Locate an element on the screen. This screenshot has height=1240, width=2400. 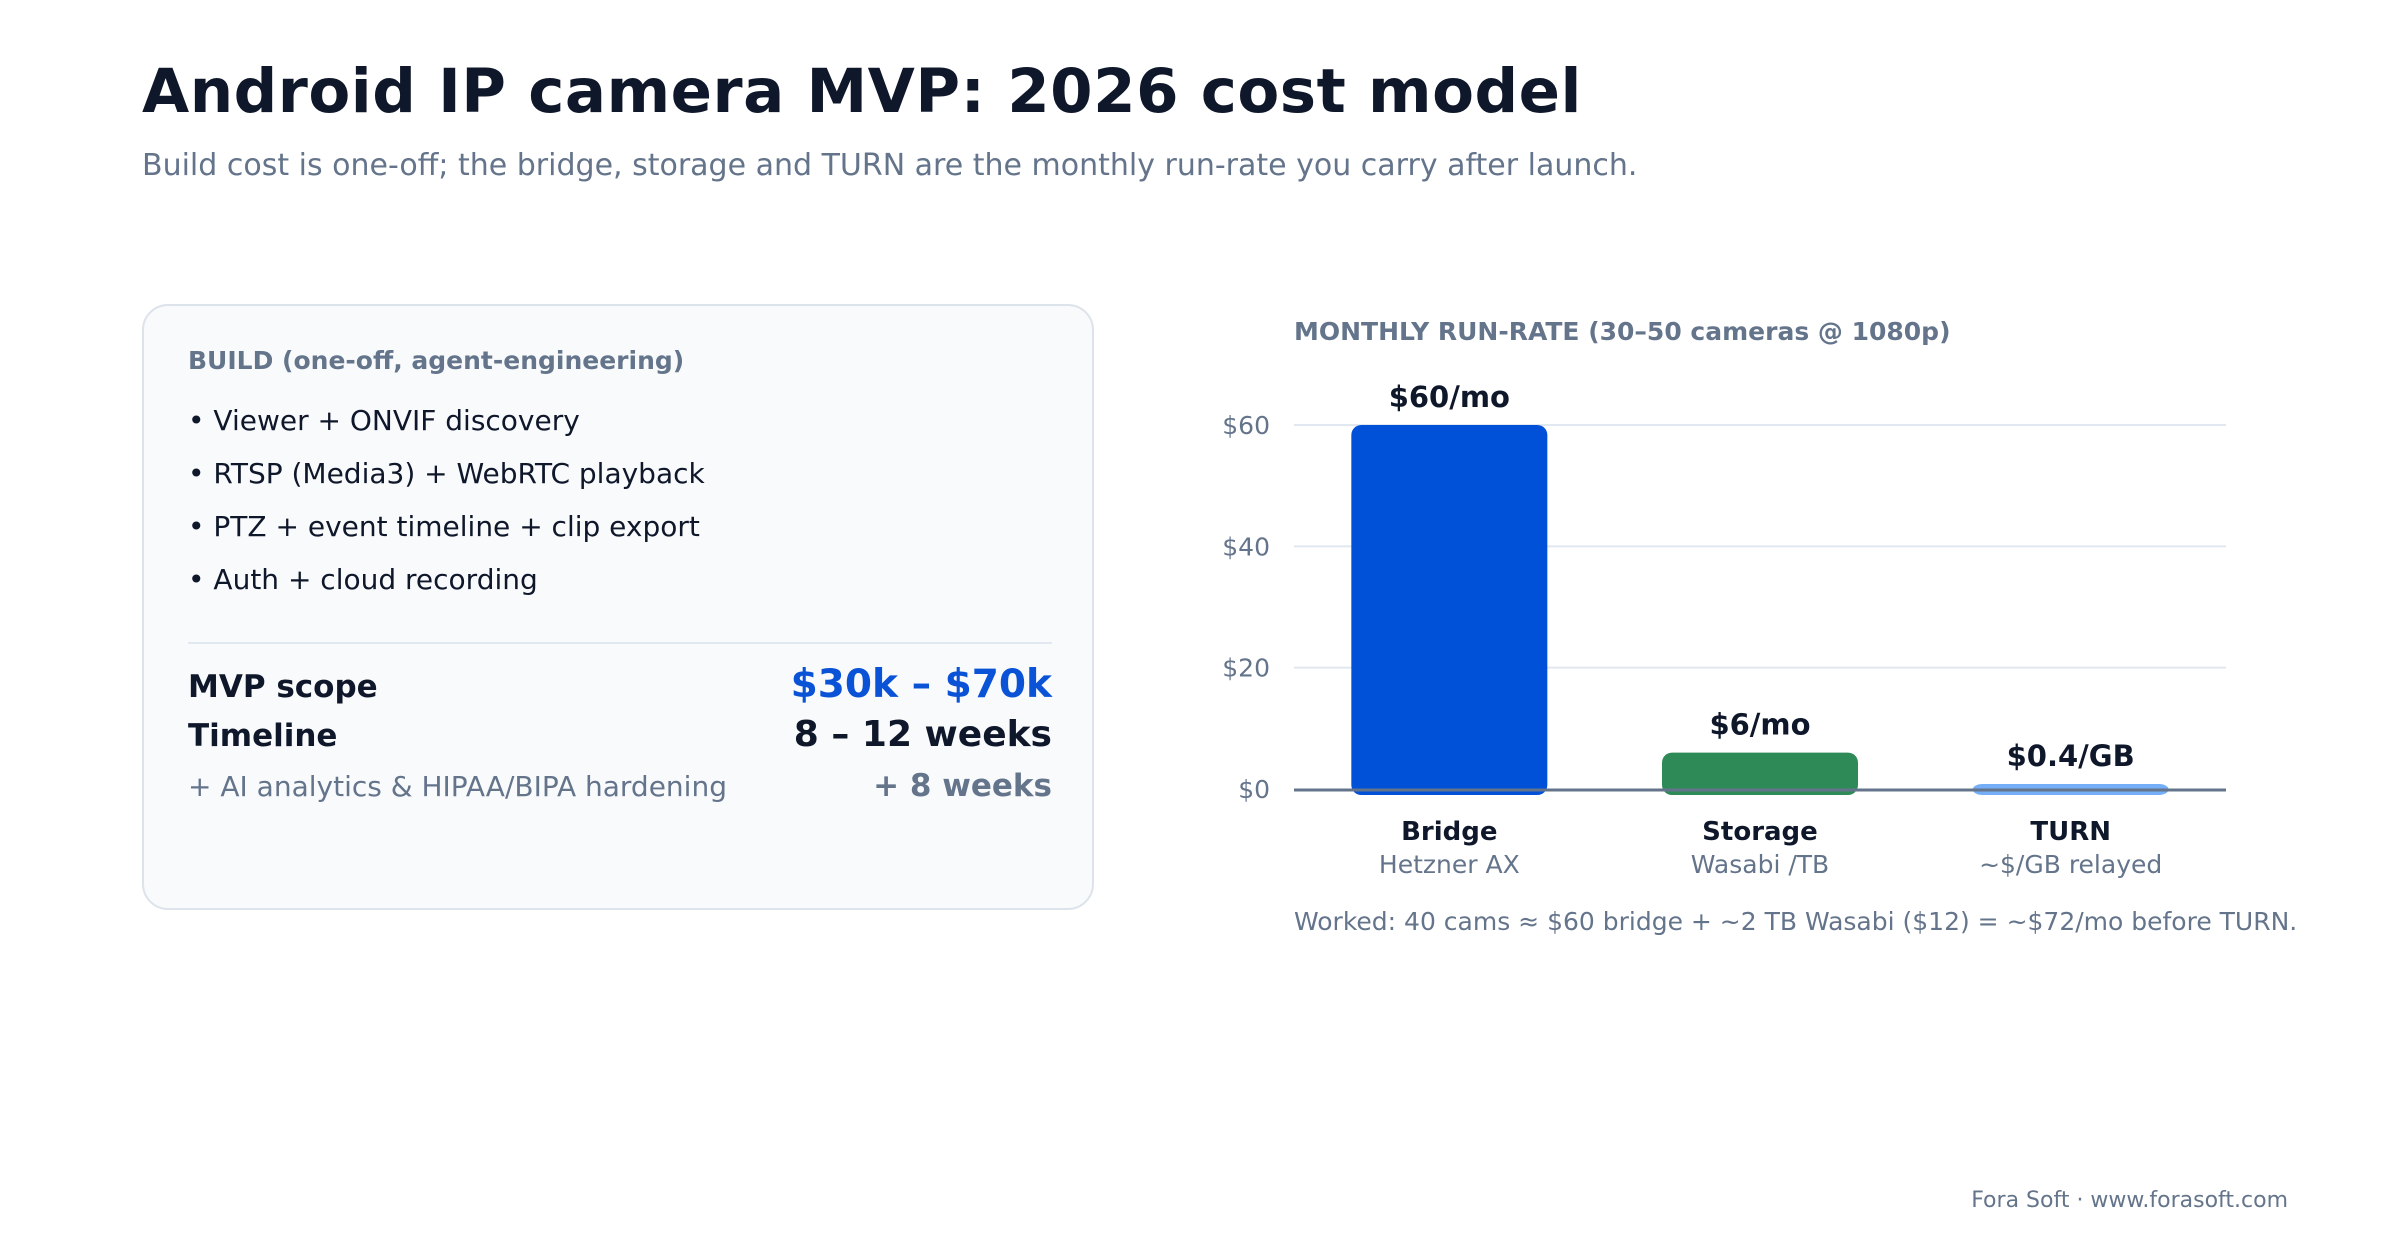
bar-value-label: $0.4/GB is located at coordinates (2071, 756).